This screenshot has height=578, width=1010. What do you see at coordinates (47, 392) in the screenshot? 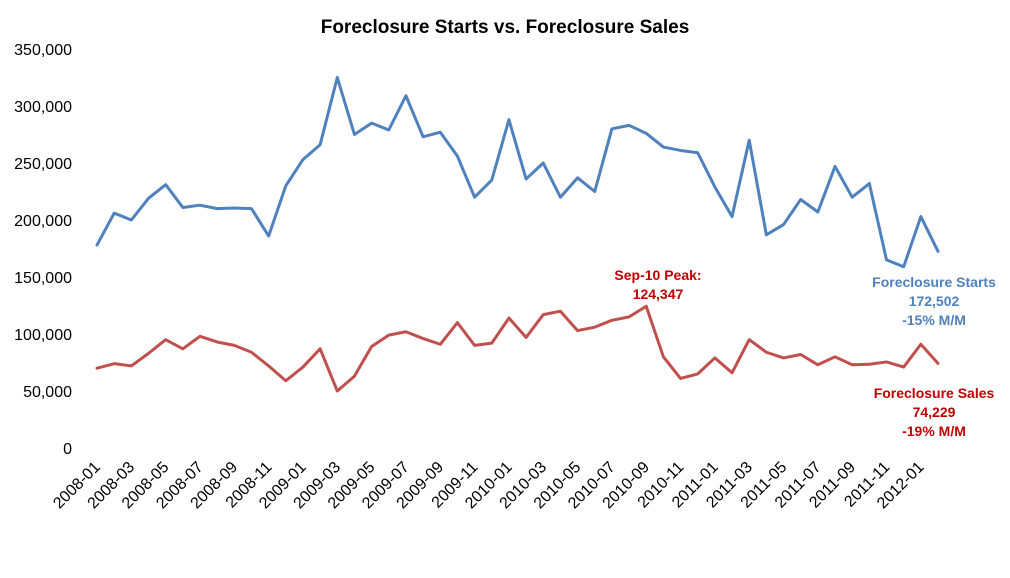
I see `y-tick-label: 50,000` at bounding box center [47, 392].